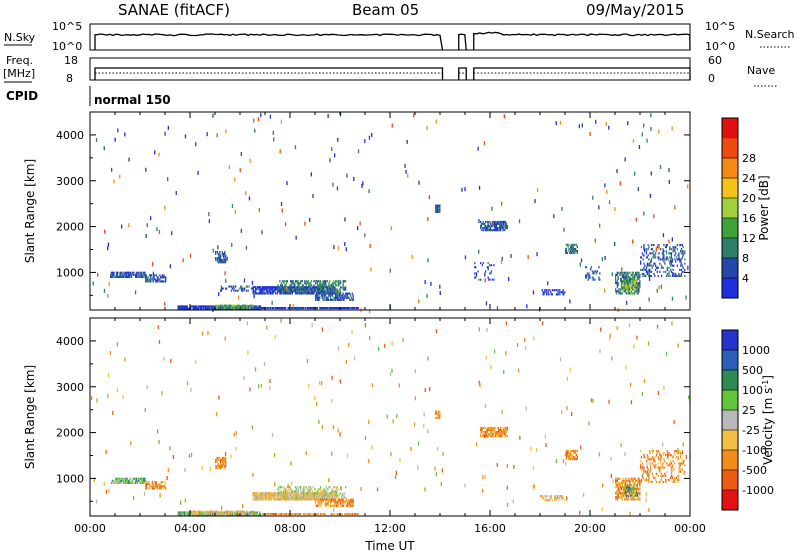  I want to click on colorbar-tick-label: -500, so click(754, 470).